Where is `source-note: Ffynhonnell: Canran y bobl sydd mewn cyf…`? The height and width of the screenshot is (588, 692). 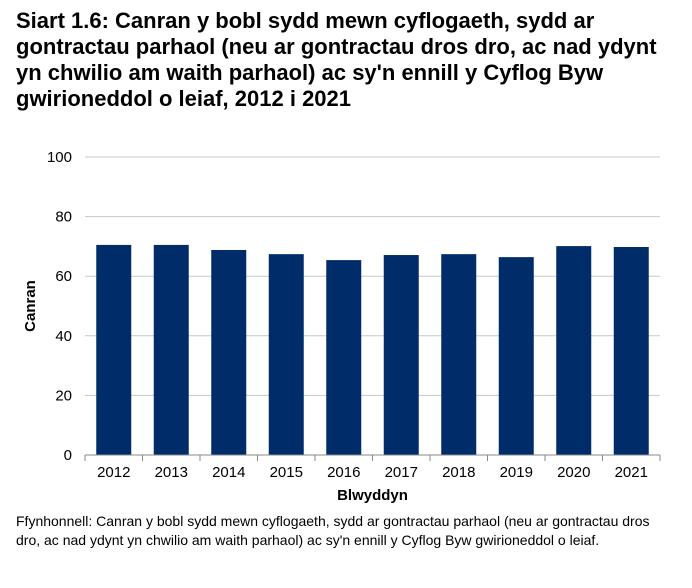 source-note: Ffynhonnell: Canran y bobl sydd mewn cyf… is located at coordinates (333, 530).